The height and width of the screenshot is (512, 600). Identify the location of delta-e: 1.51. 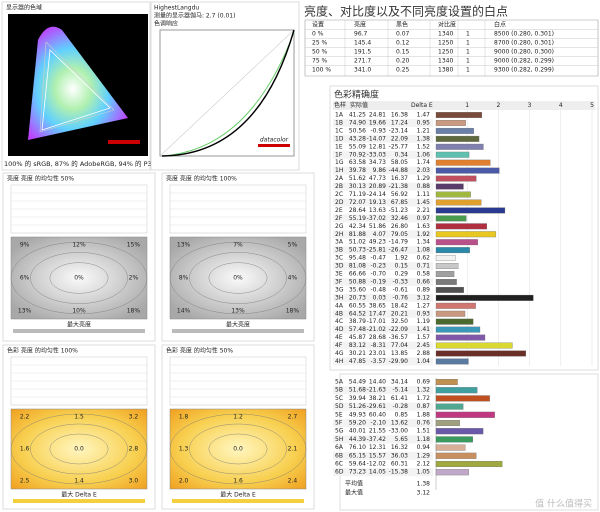
(424, 431).